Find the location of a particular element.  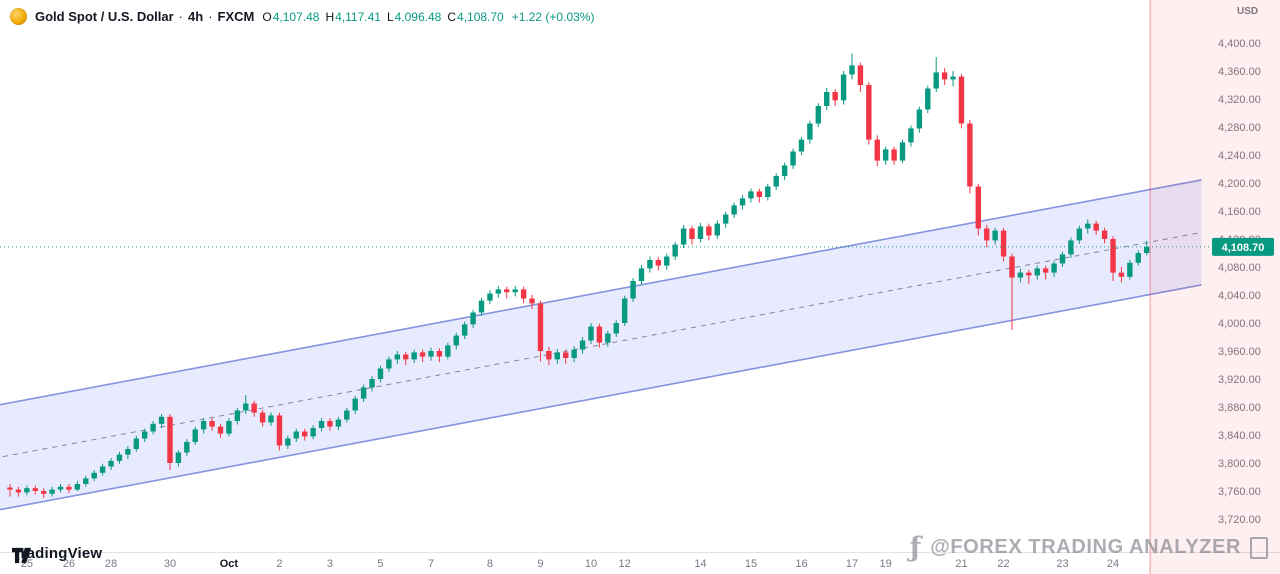

svg-text: 4,000.00 is located at coordinates (1239, 324).